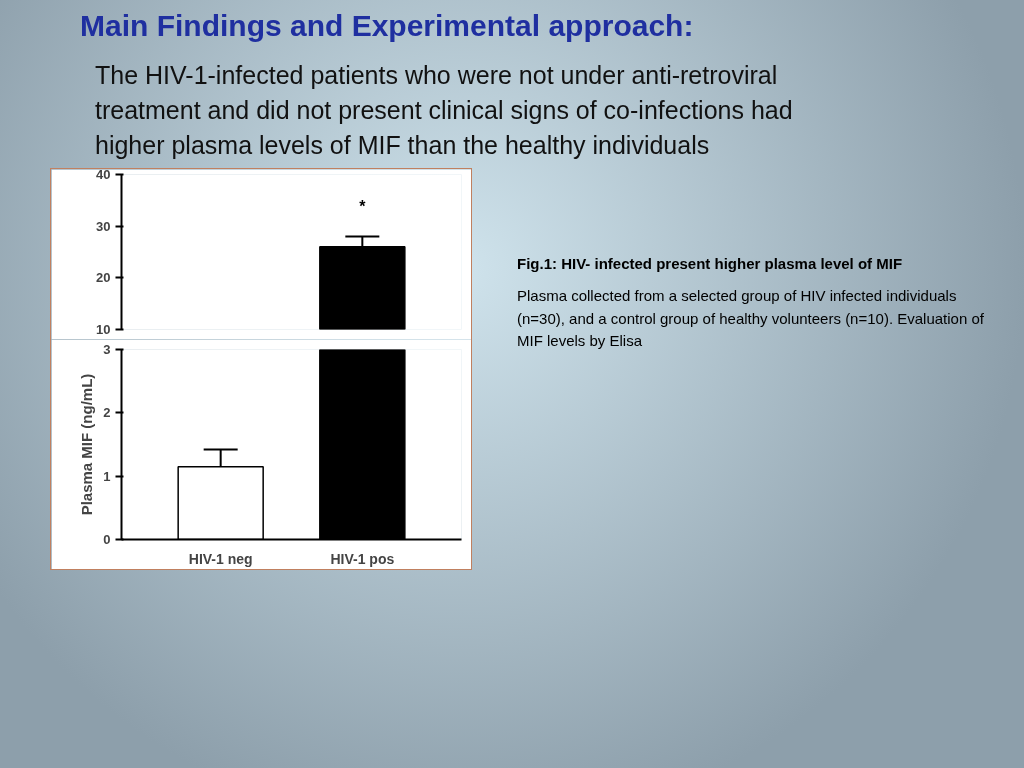 This screenshot has height=768, width=1024. I want to click on y-tick-label: 10, so click(103, 329).